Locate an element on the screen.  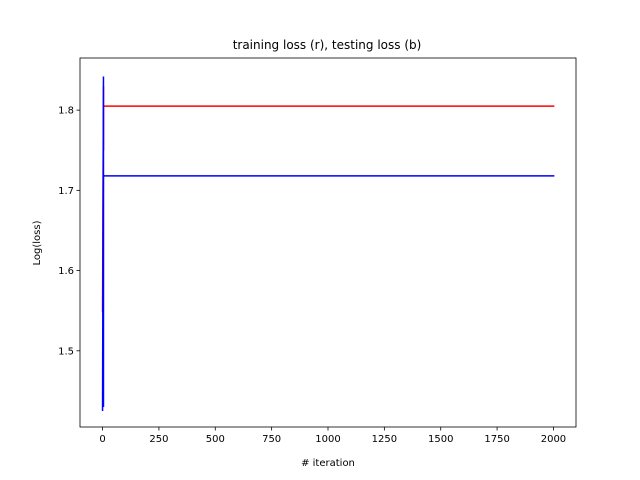
y-tick-label: 1.8 is located at coordinates (66, 111).